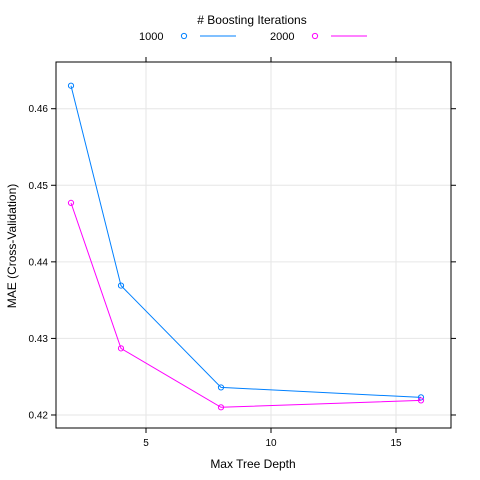 The height and width of the screenshot is (480, 480). Describe the element at coordinates (39, 339) in the screenshot. I see `y-tick-label: 0.43` at that location.